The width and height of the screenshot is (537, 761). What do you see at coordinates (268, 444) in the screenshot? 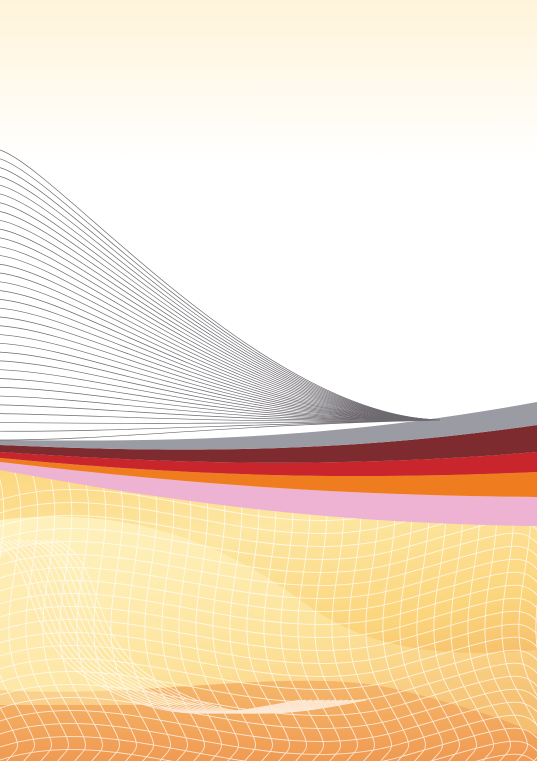
I see `band-maroon` at bounding box center [268, 444].